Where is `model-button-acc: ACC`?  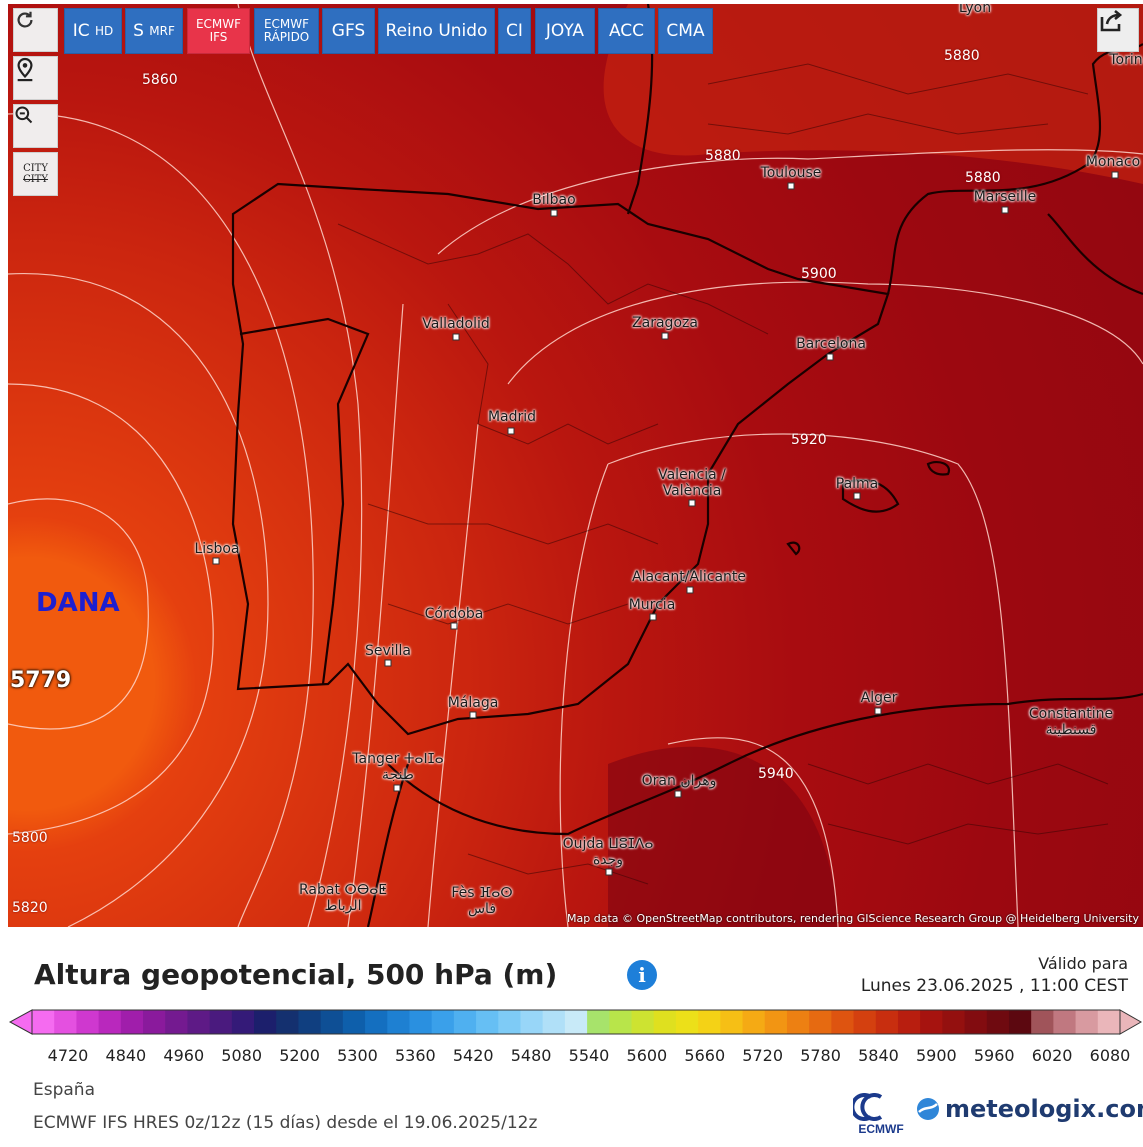 model-button-acc: ACC is located at coordinates (626, 31).